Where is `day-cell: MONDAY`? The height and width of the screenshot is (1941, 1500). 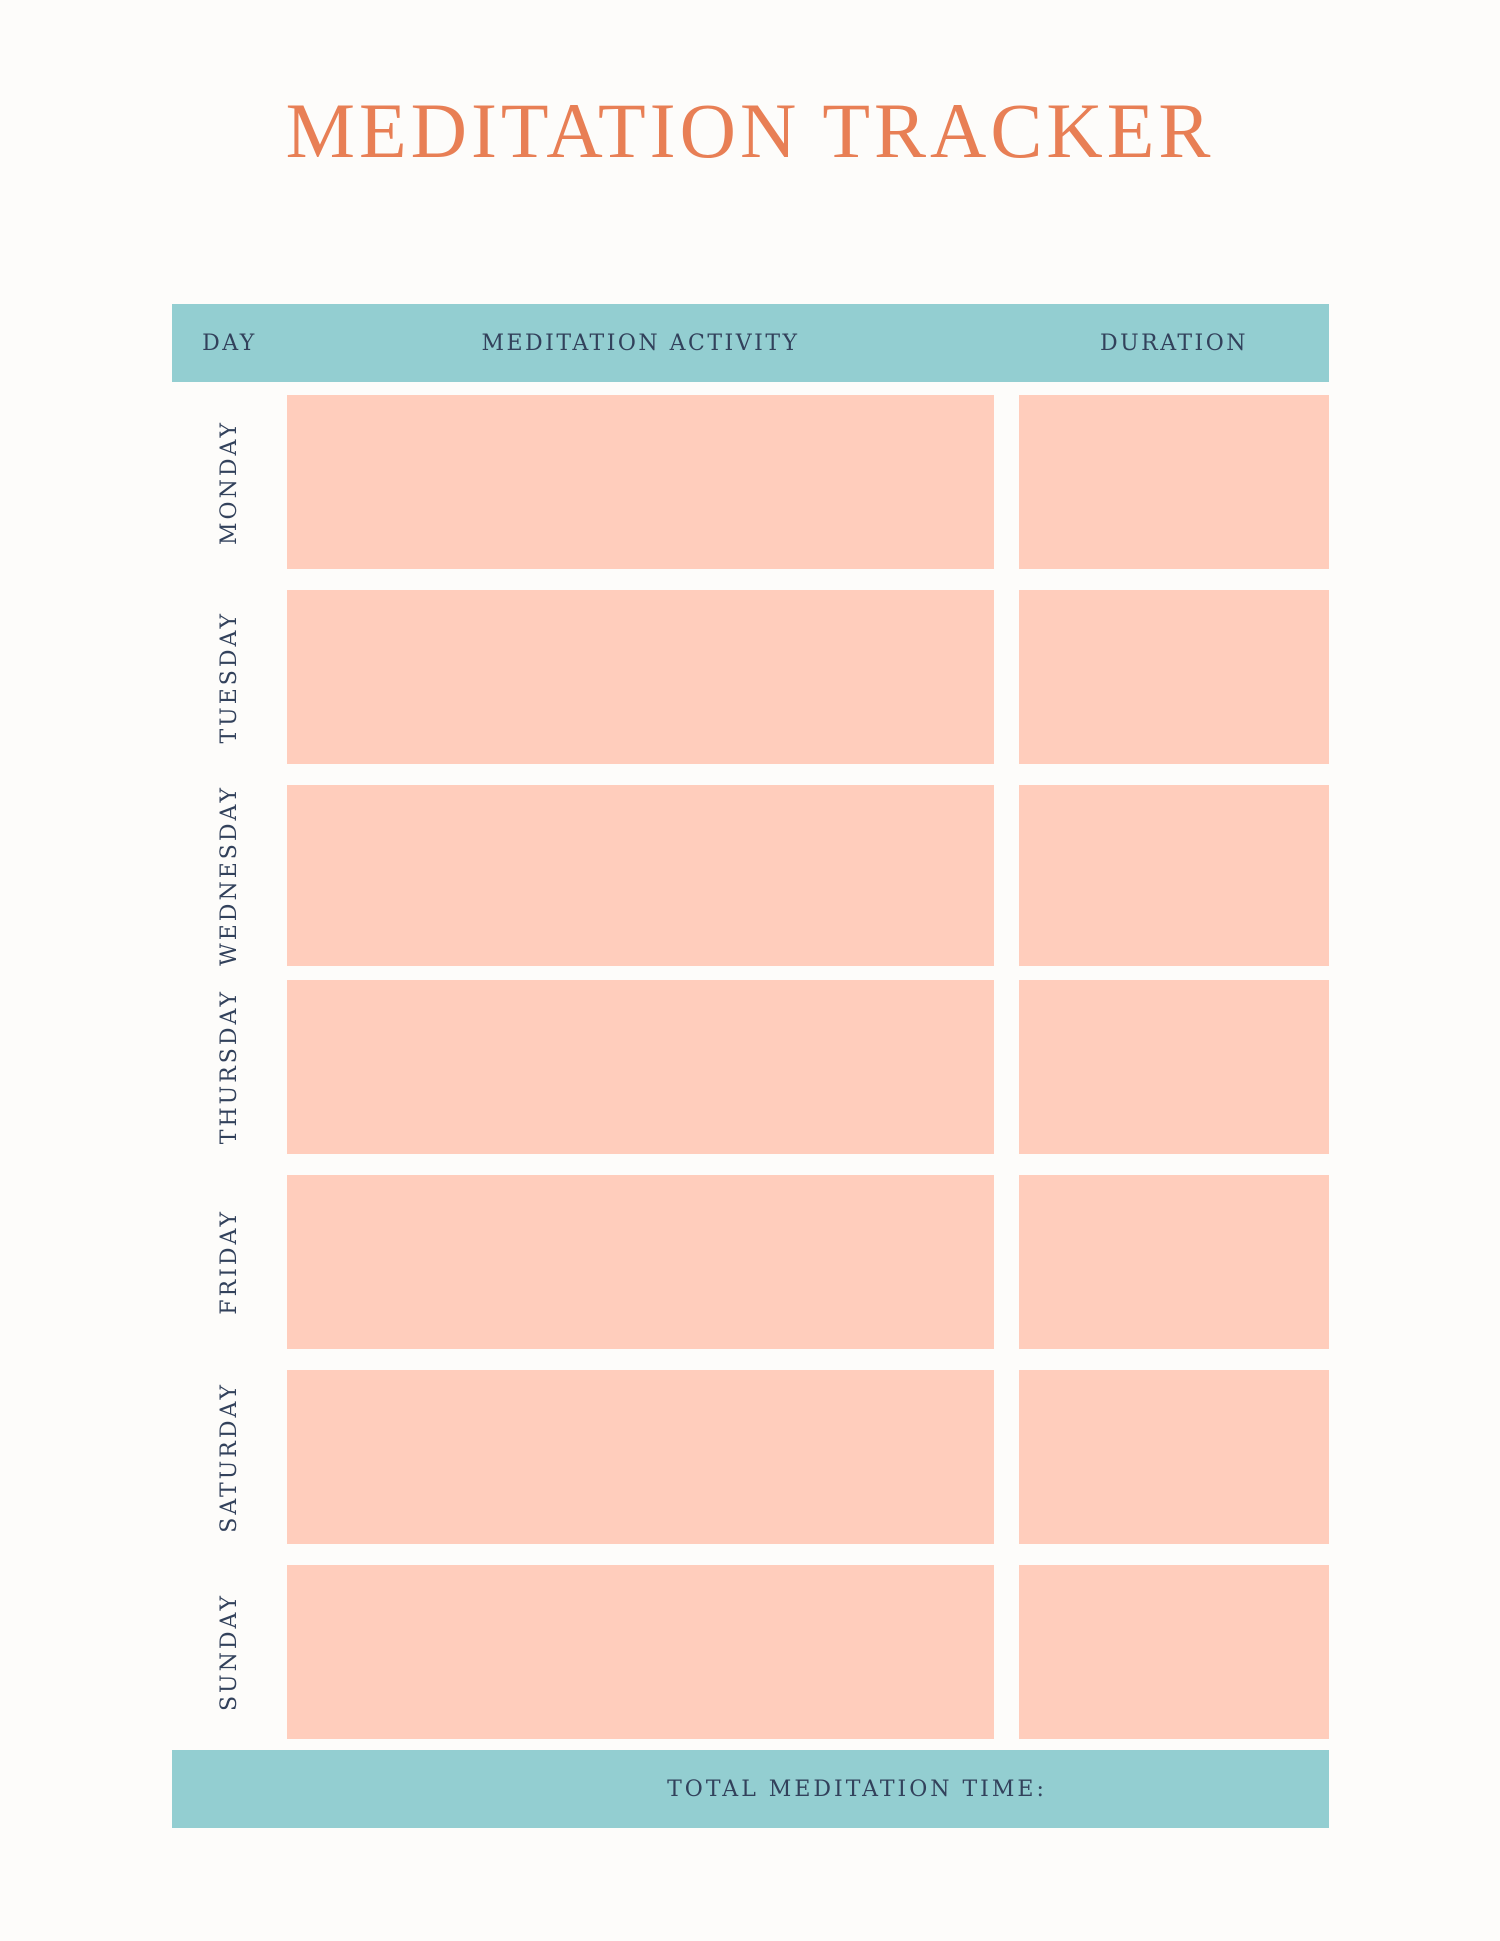
day-cell: MONDAY is located at coordinates (229, 482).